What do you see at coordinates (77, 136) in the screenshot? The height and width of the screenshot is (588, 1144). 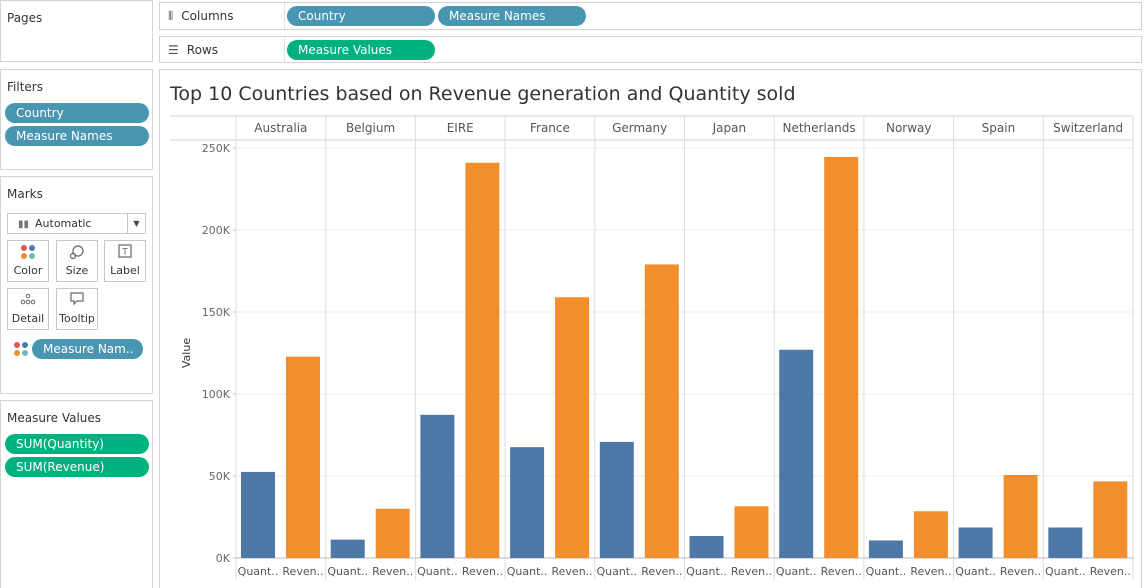 I see `filter-pill-measure-names: Measure Names` at bounding box center [77, 136].